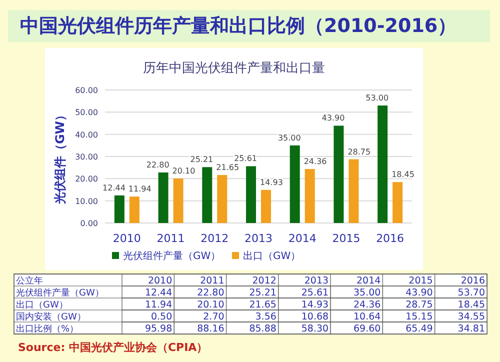  I want to click on y-tick-label: 0.00, so click(89, 223).